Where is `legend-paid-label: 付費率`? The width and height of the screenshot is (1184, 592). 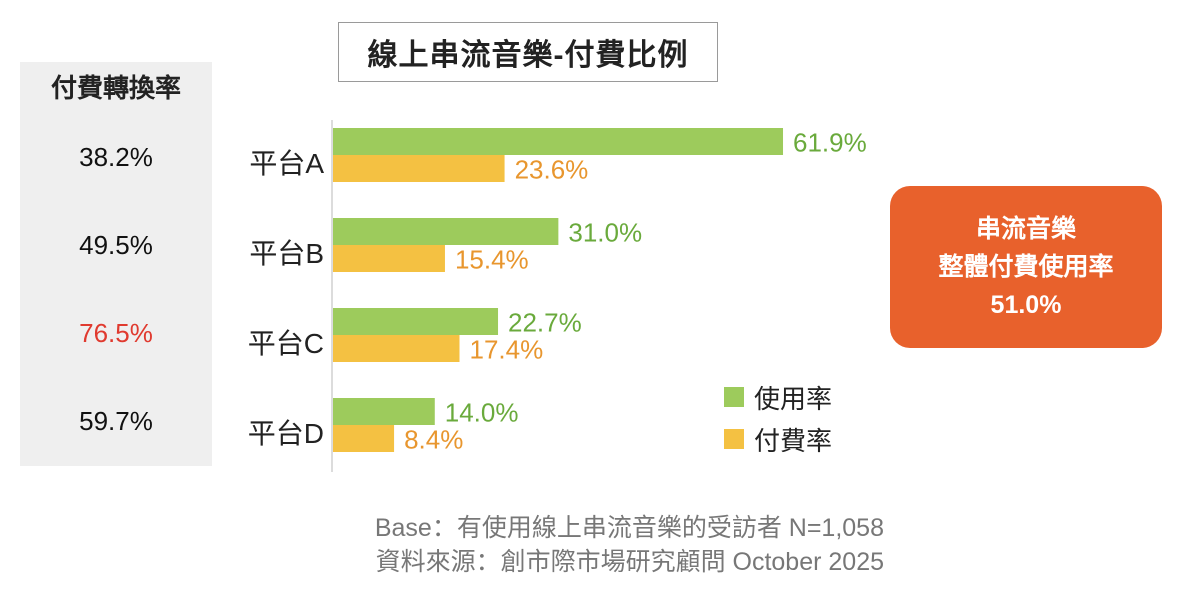 legend-paid-label: 付費率 is located at coordinates (793, 440).